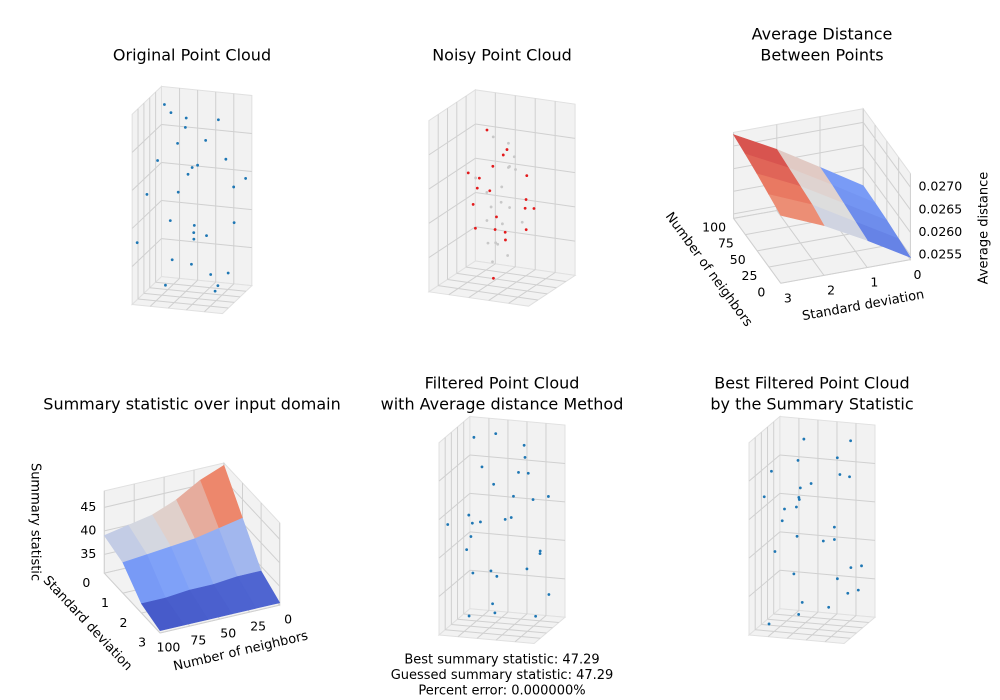  I want to click on chart-title: Summary statistic over input domain, so click(191, 404).